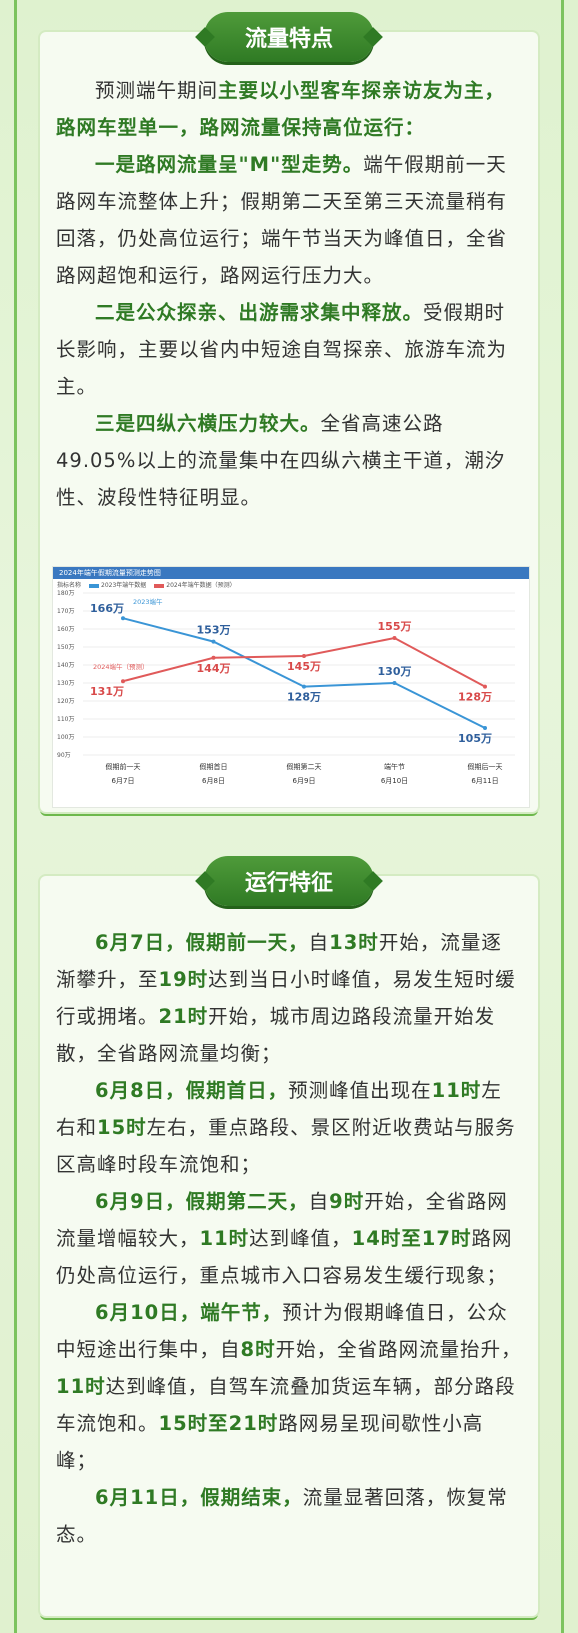 This screenshot has width=578, height=1633. What do you see at coordinates (65, 665) in the screenshot?
I see `y-tick-label: 140万` at bounding box center [65, 665].